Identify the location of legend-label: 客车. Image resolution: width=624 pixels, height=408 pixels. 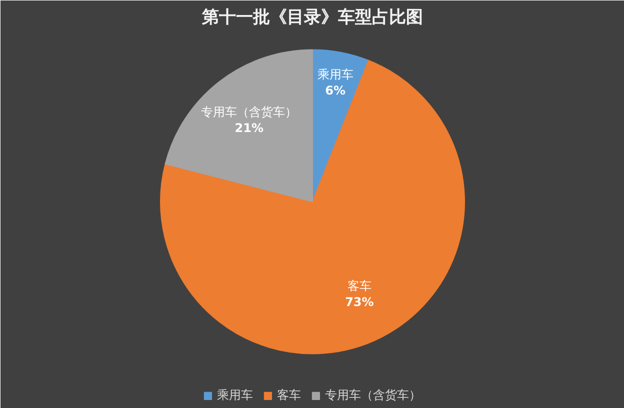
(289, 395).